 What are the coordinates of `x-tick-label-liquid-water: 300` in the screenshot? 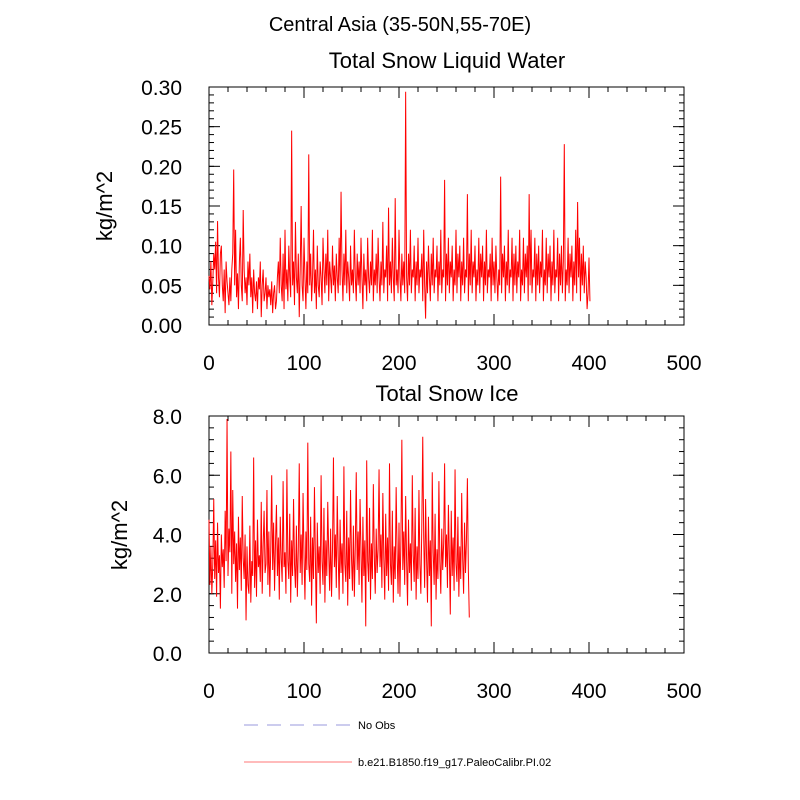 It's located at (493, 363).